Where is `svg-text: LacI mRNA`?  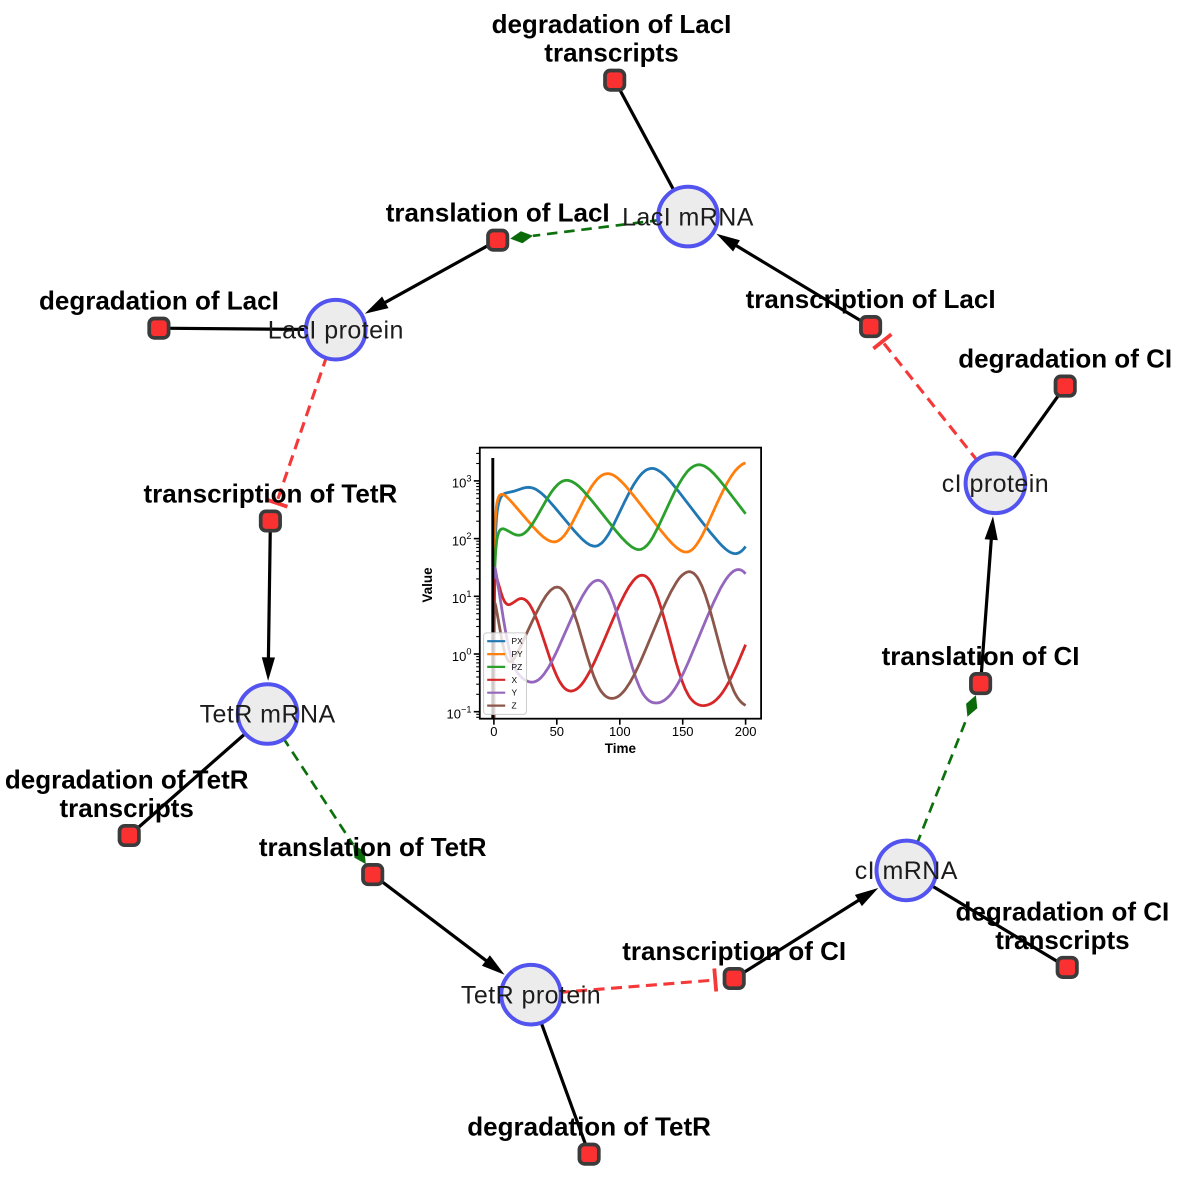 svg-text: LacI mRNA is located at coordinates (688, 217).